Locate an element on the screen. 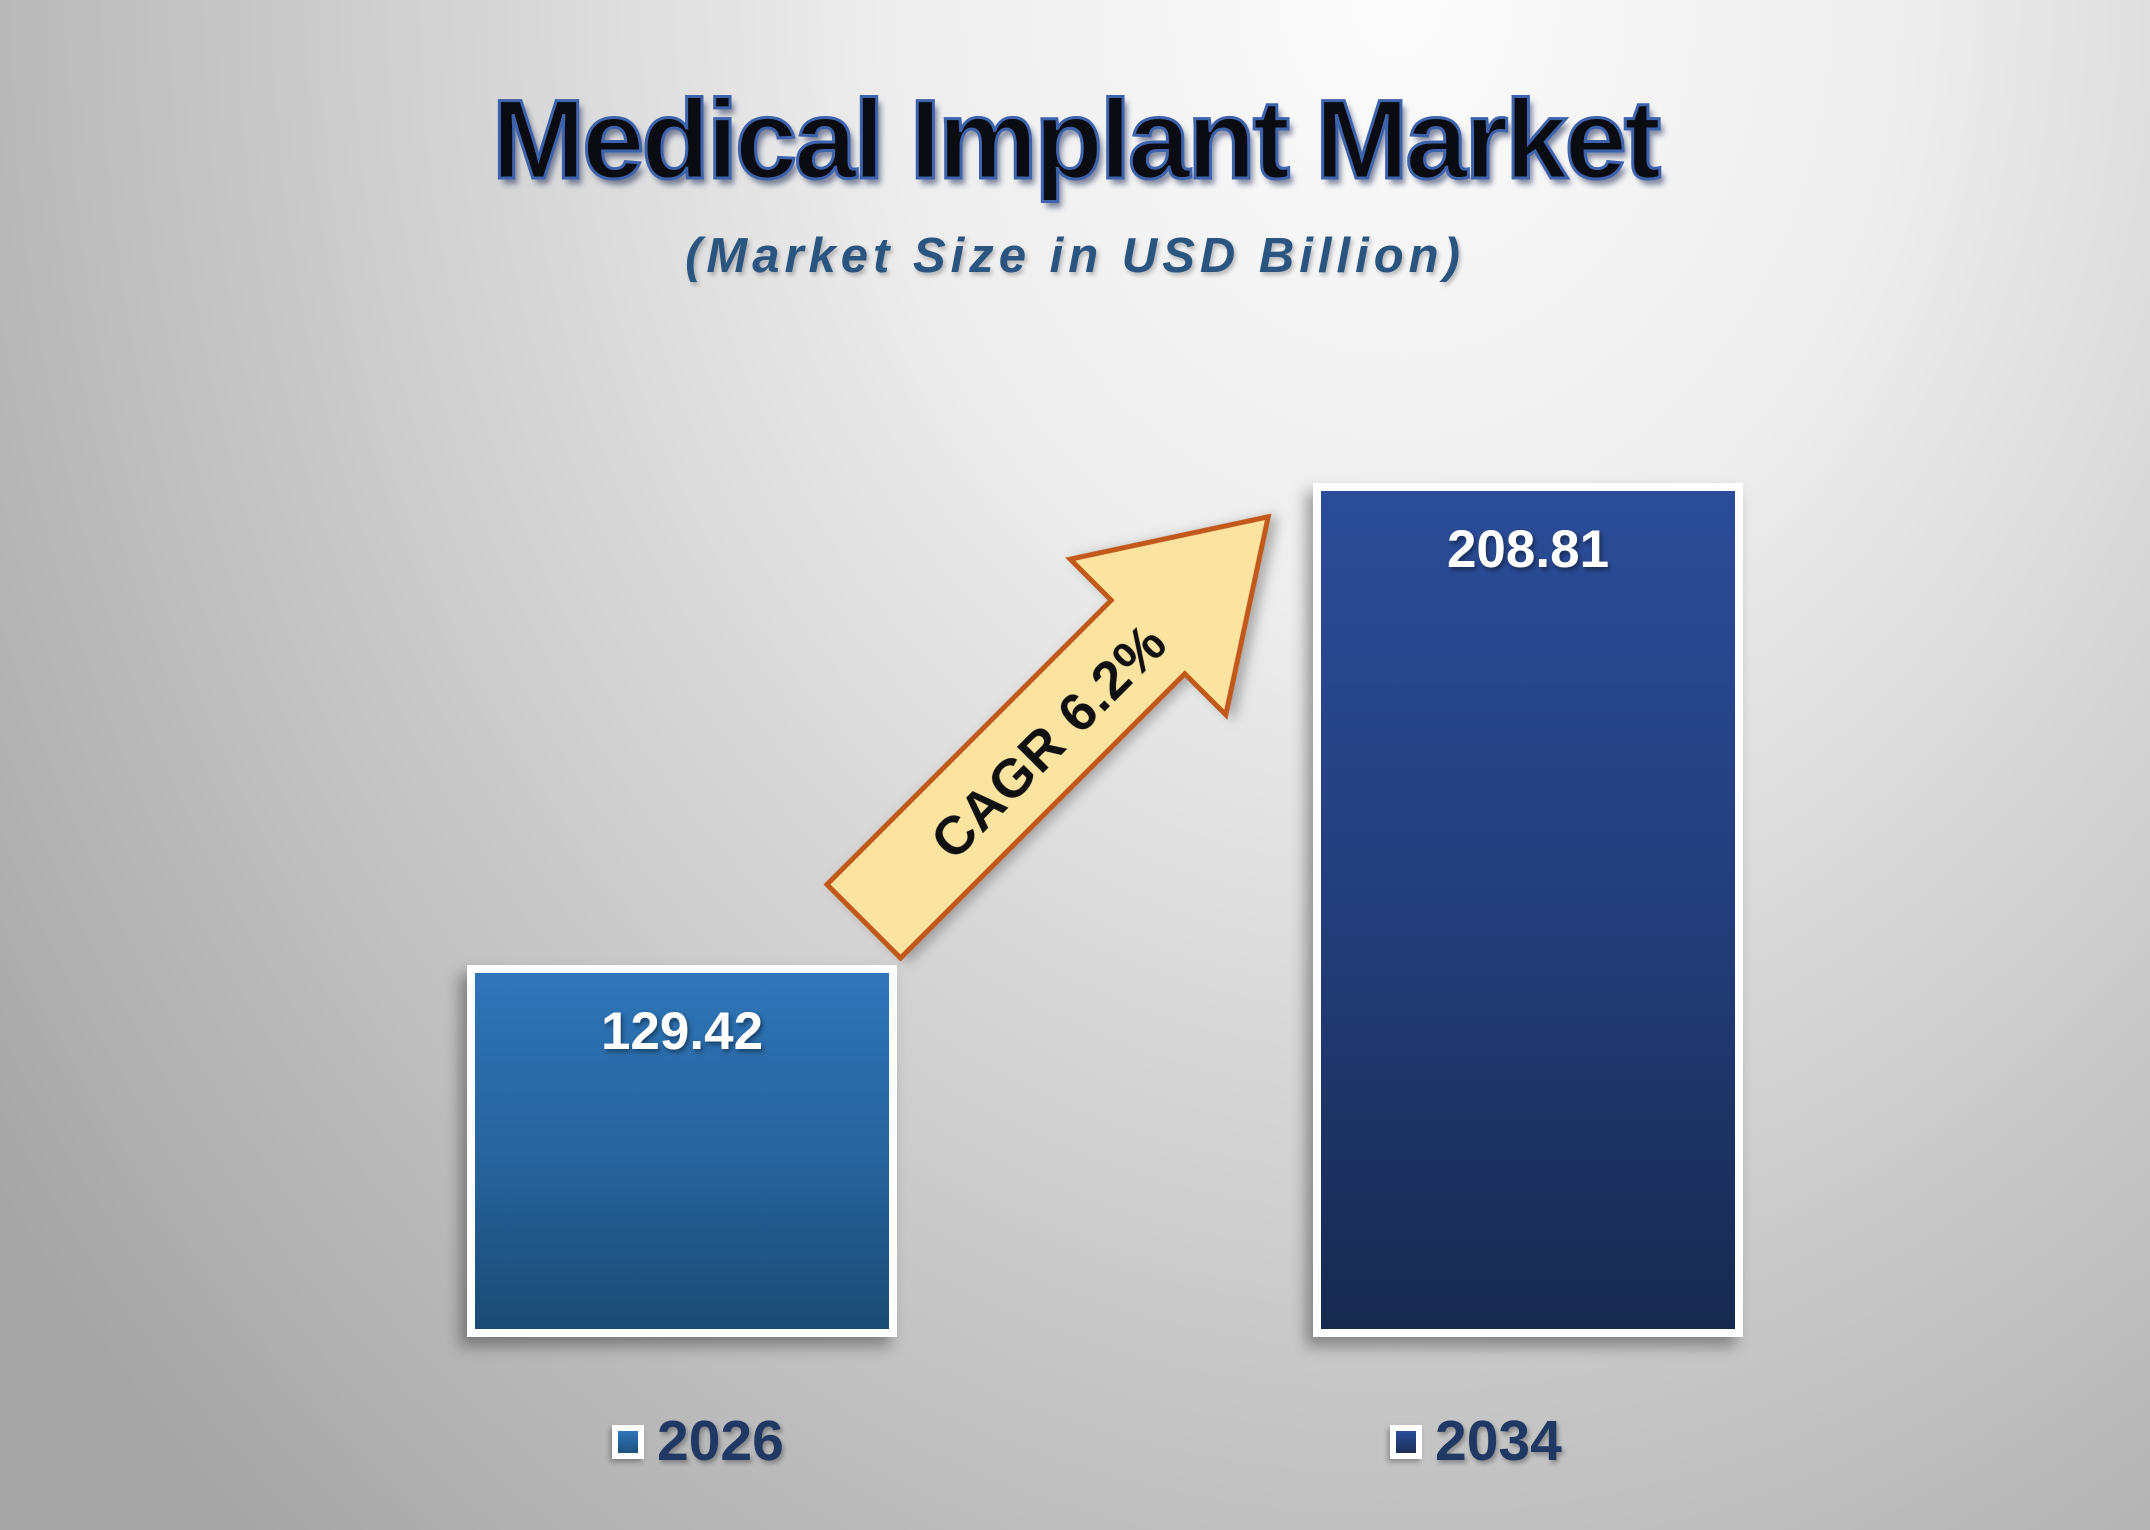 This screenshot has height=1530, width=2150. chart-title: Medical Implant Market is located at coordinates (1076, 139).